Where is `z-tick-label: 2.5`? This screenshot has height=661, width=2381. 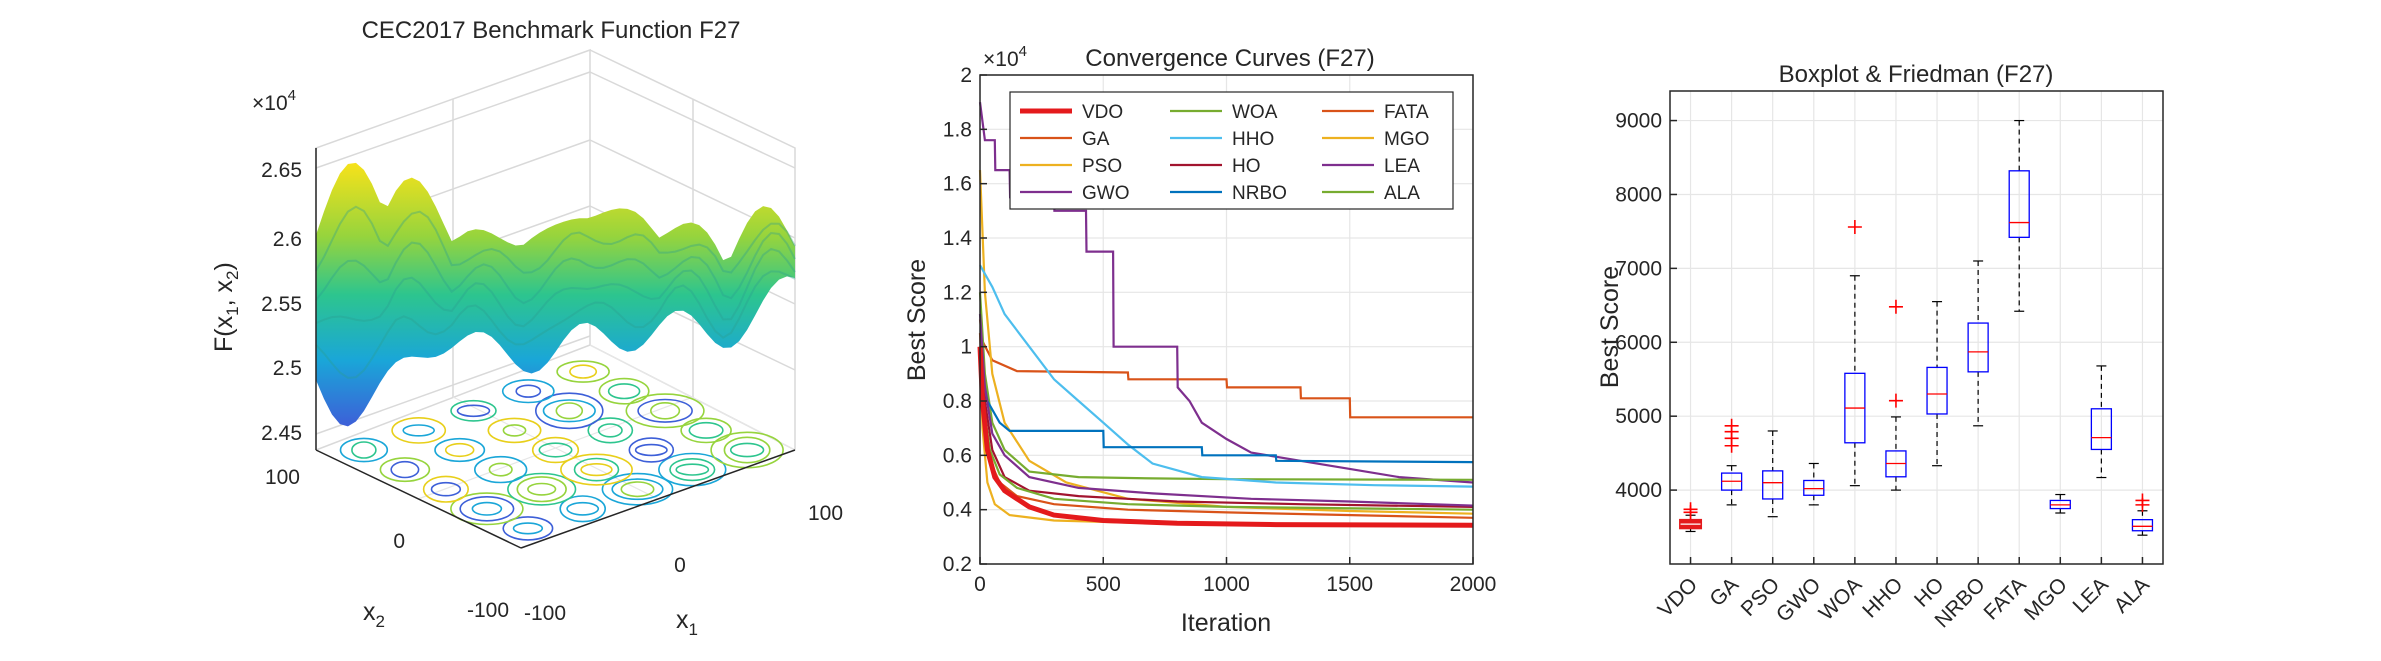 z-tick-label: 2.5 is located at coordinates (287, 368).